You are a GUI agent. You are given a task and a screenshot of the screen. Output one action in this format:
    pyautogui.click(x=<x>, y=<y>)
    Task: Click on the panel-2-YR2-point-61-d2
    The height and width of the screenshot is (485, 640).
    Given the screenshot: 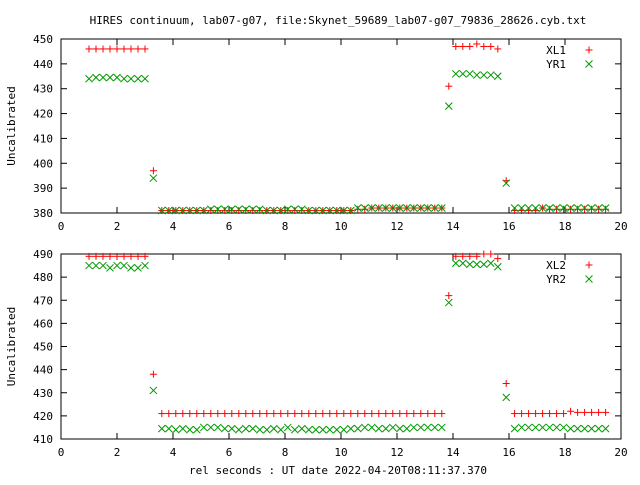 What is the action you would take?
    pyautogui.click(x=521, y=427)
    